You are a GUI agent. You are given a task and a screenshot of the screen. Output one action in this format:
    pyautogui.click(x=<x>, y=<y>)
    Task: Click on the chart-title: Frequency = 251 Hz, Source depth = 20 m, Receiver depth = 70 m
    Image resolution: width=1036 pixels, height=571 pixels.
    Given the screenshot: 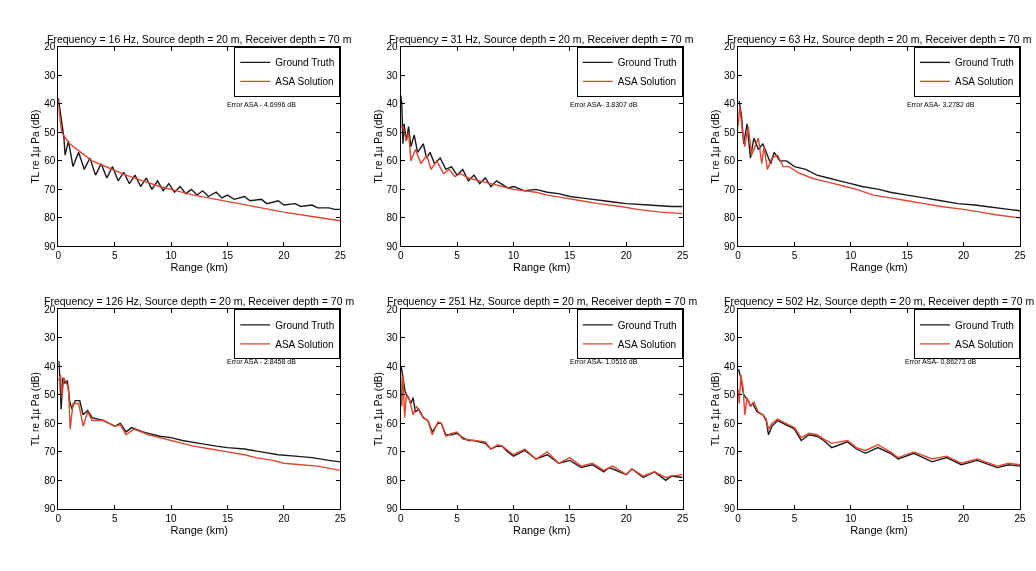 What is the action you would take?
    pyautogui.click(x=542, y=301)
    